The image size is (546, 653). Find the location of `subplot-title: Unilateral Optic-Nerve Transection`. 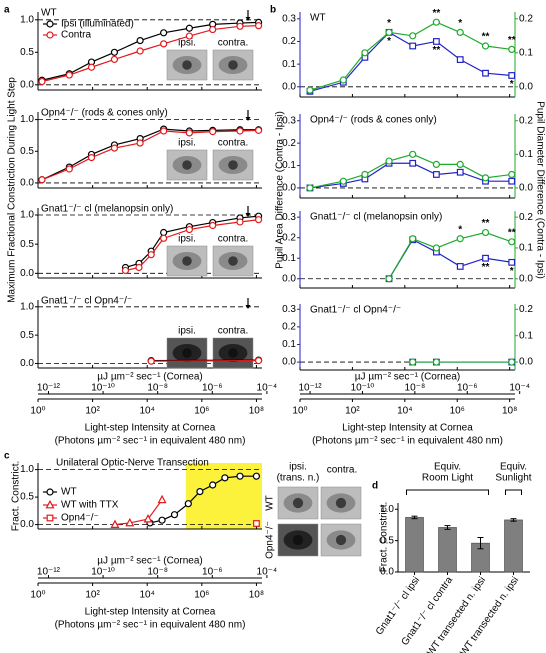

subplot-title: Unilateral Optic-Nerve Transection is located at coordinates (132, 463).